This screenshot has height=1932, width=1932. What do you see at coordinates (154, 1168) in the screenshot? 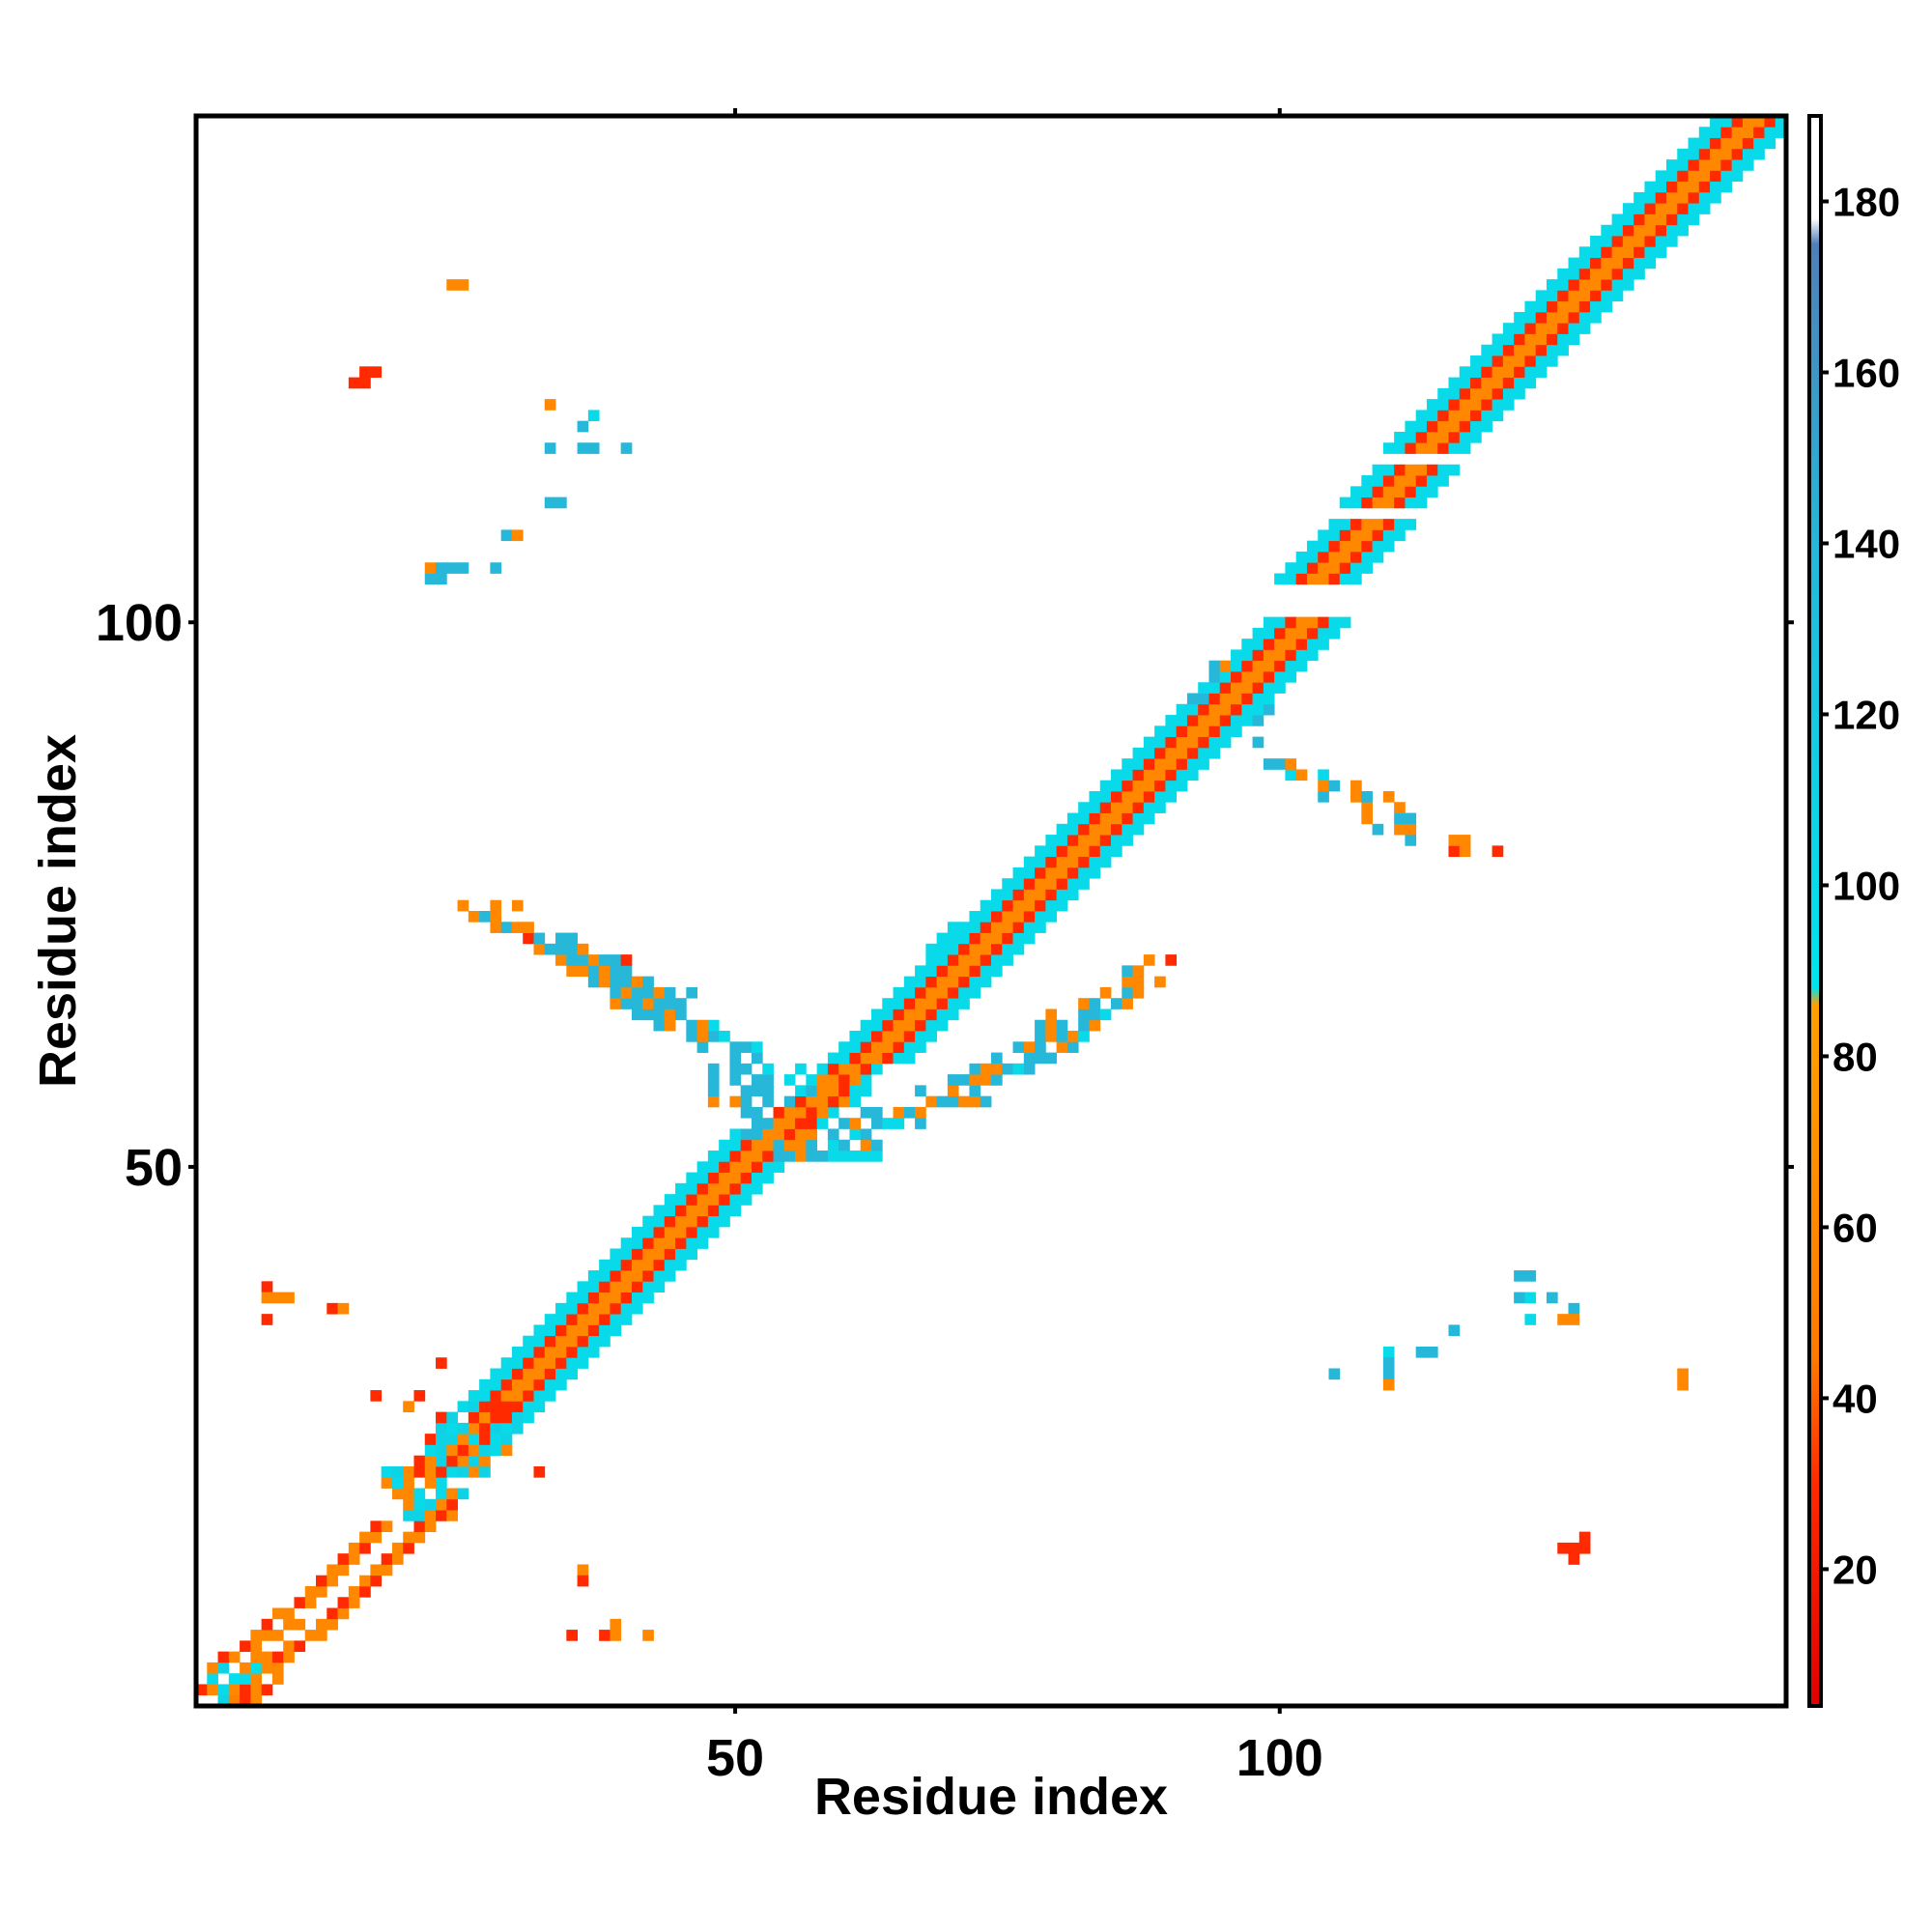
I see `y-tick-label: 50` at bounding box center [154, 1168].